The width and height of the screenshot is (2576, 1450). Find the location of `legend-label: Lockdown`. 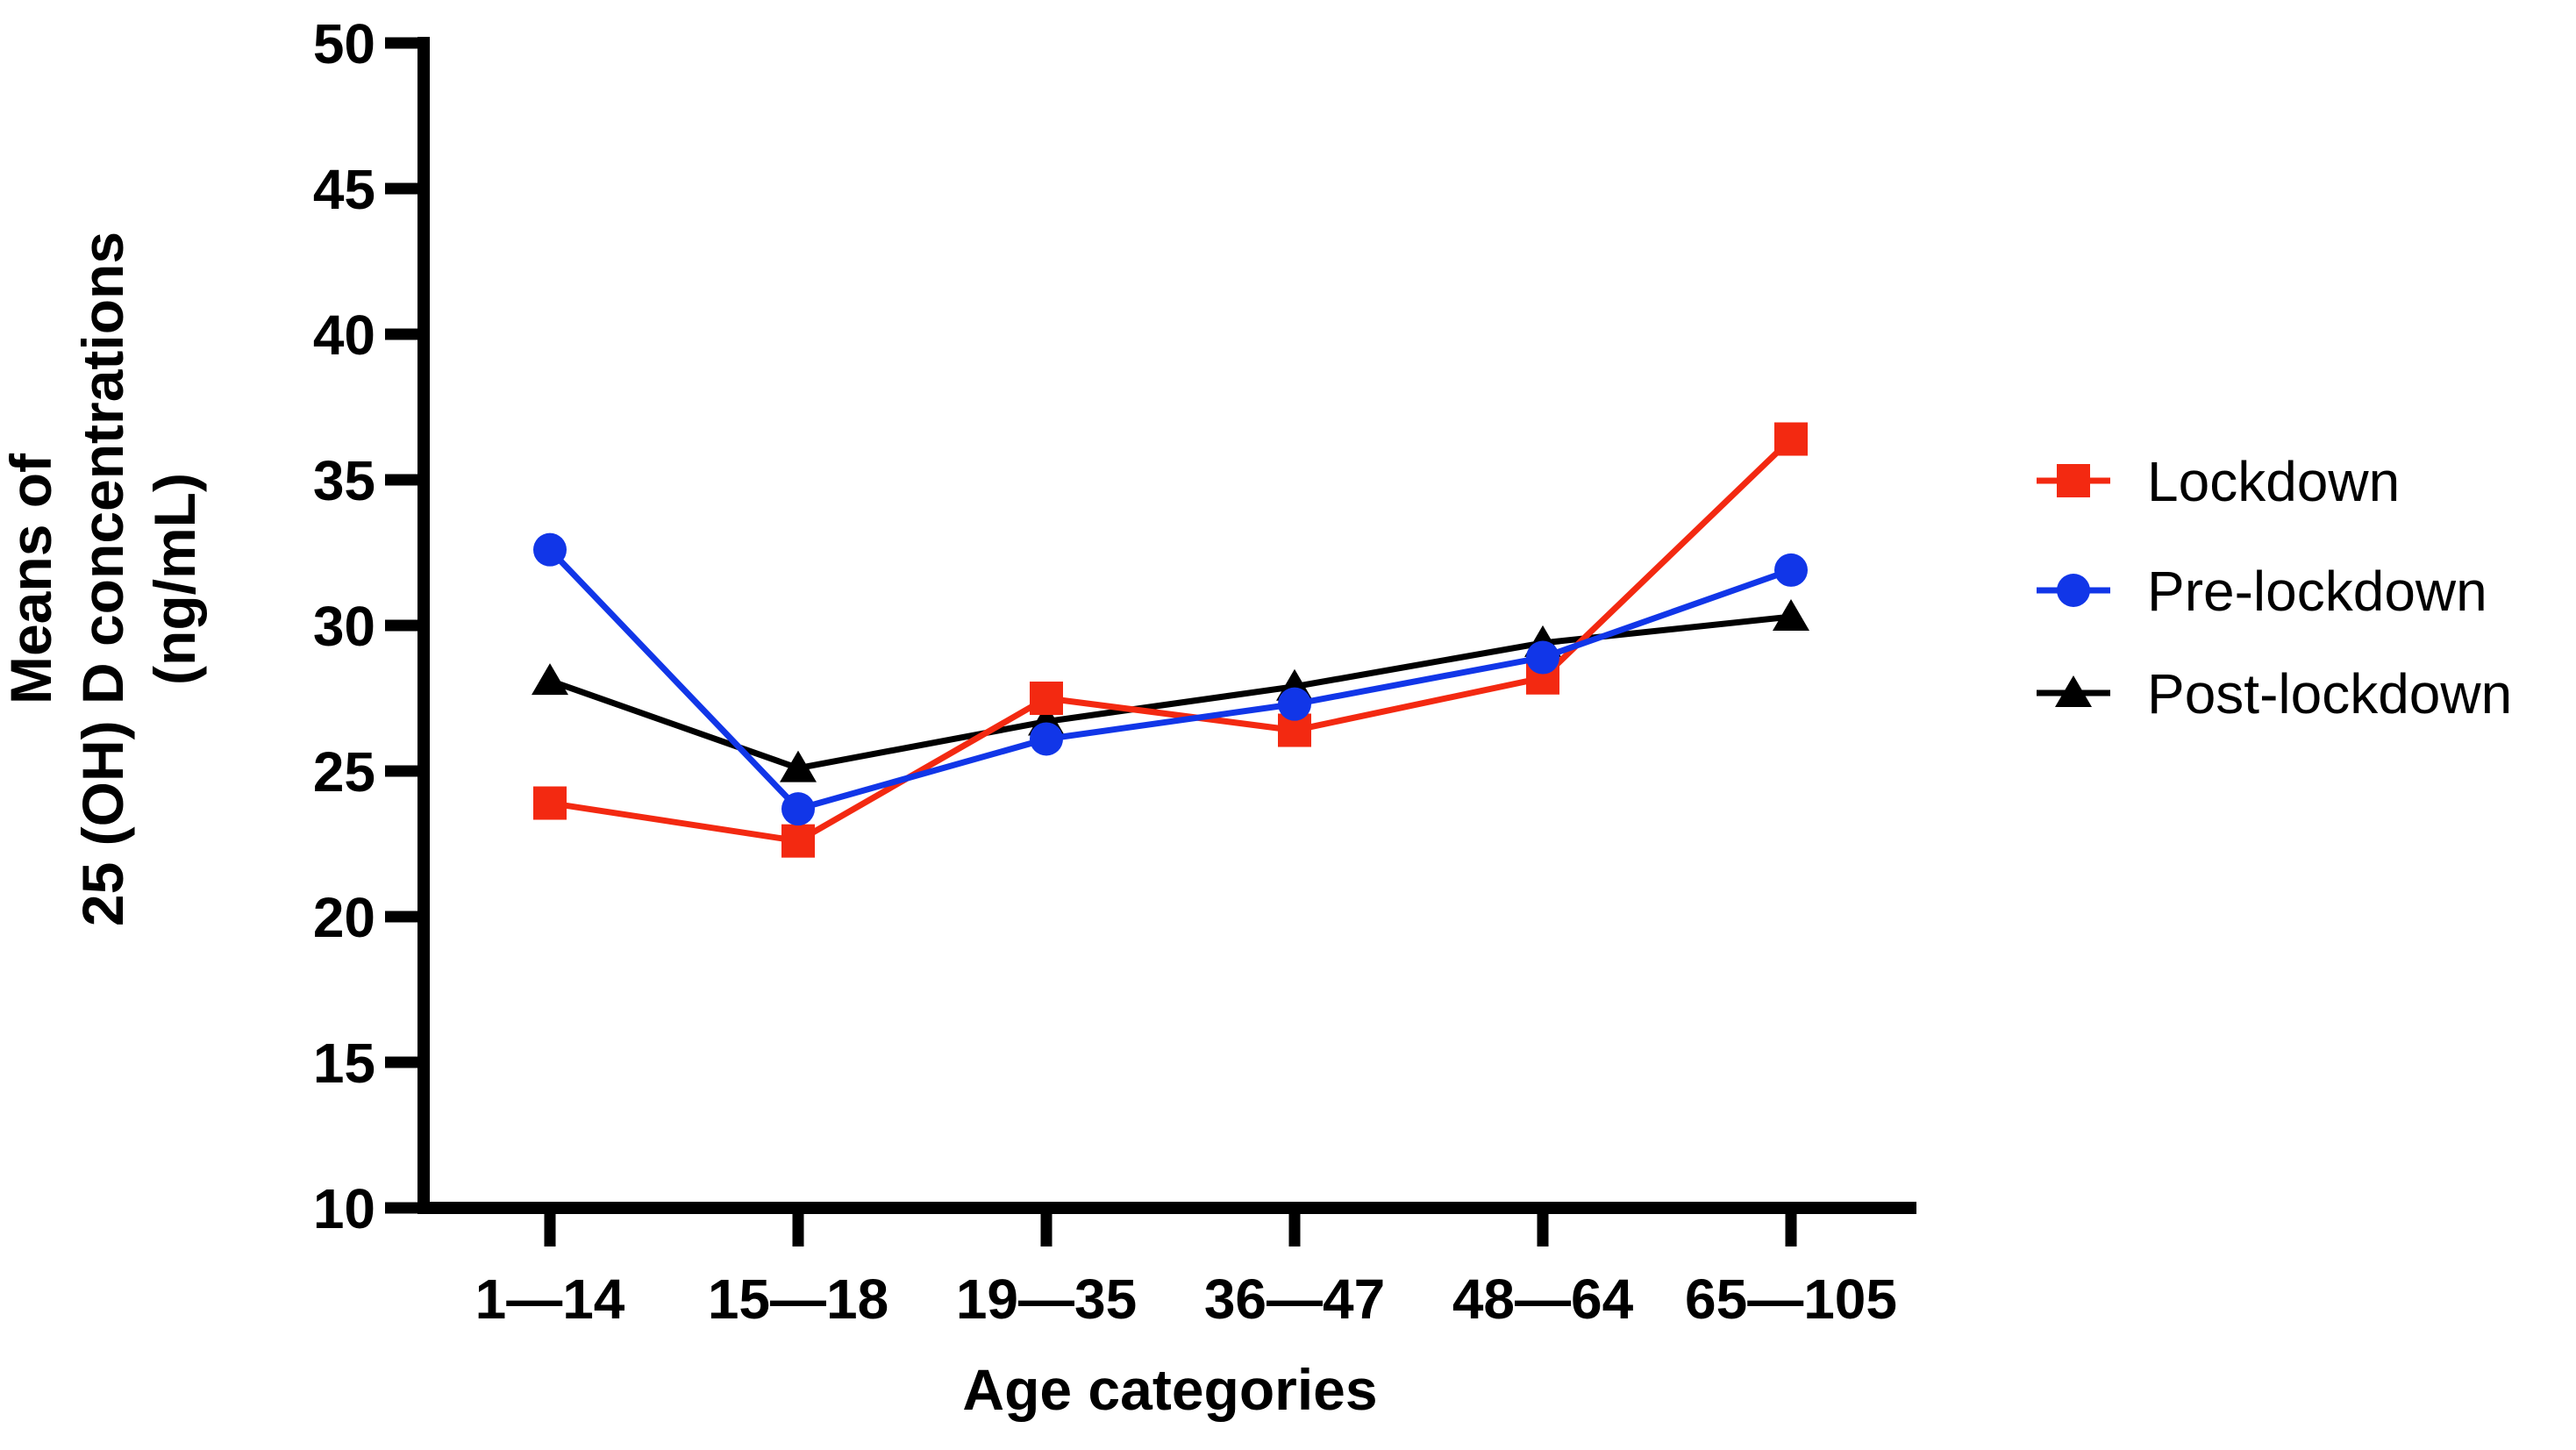

legend-label: Lockdown is located at coordinates (2274, 481).